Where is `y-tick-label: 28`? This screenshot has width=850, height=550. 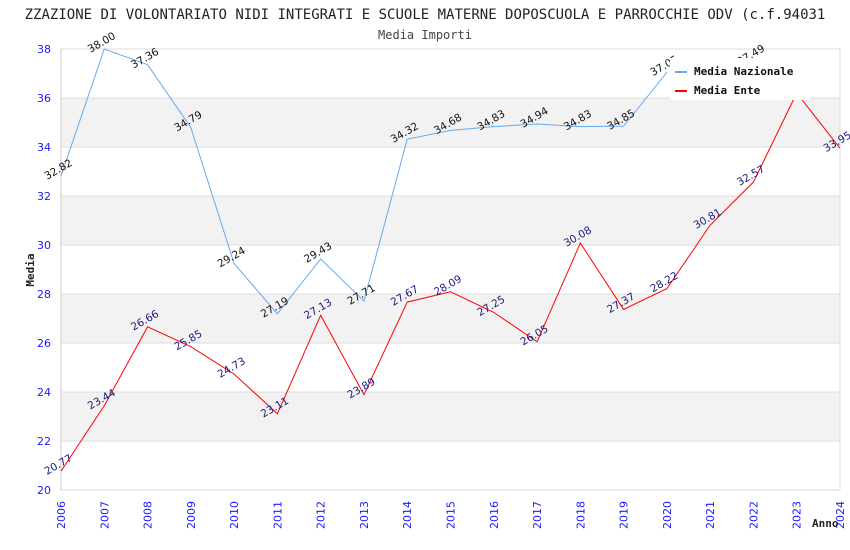 y-tick-label: 28 is located at coordinates (44, 294).